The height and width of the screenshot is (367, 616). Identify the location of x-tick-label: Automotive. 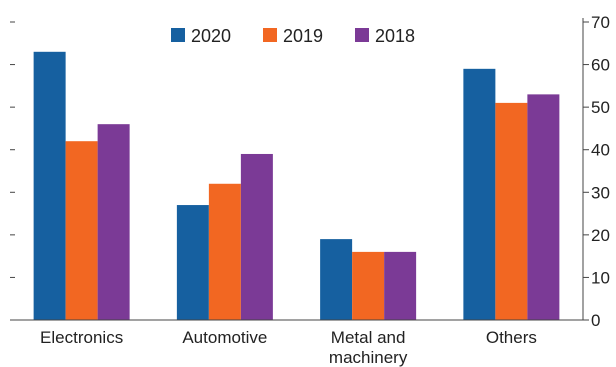
(224, 337).